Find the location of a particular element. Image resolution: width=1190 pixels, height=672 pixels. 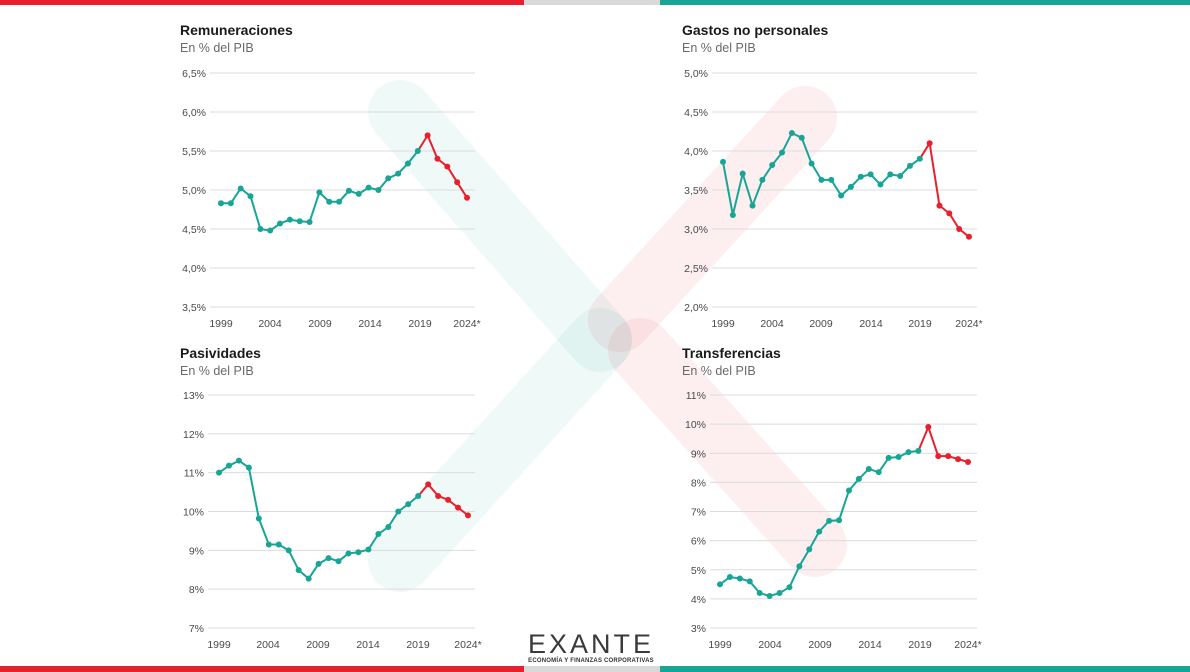

chart-title: Gastos no personales is located at coordinates (755, 30).